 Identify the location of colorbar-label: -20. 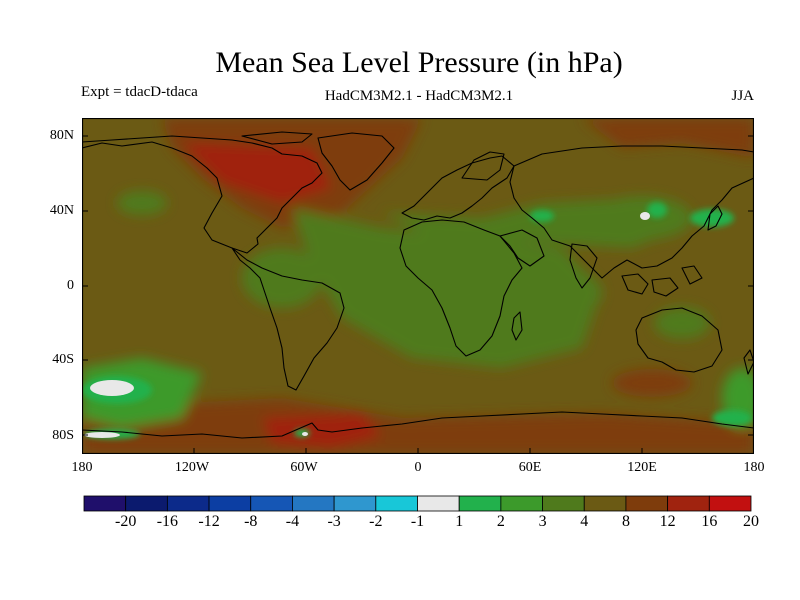
(126, 522).